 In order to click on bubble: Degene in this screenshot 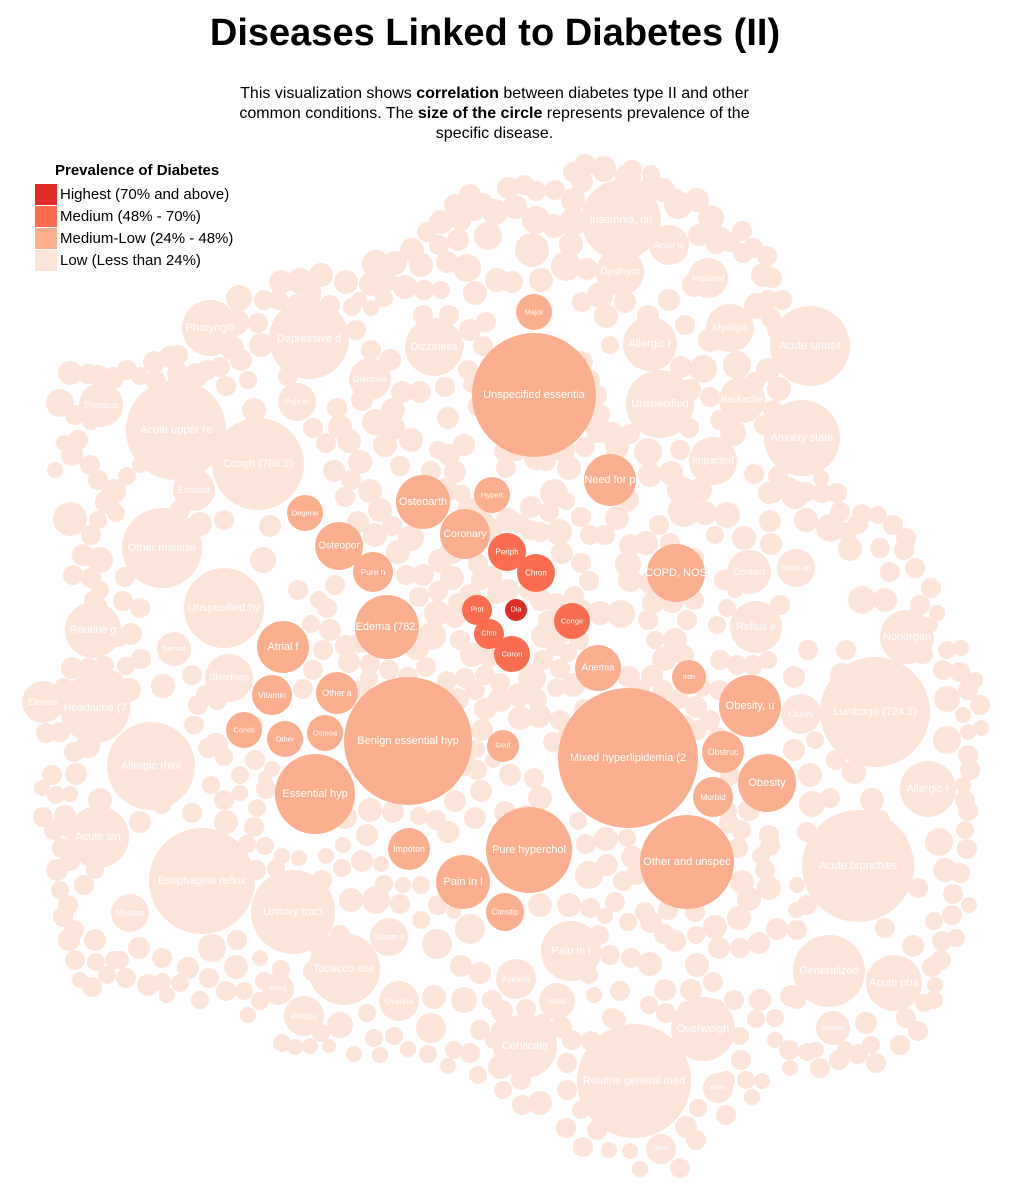, I will do `click(305, 513)`.